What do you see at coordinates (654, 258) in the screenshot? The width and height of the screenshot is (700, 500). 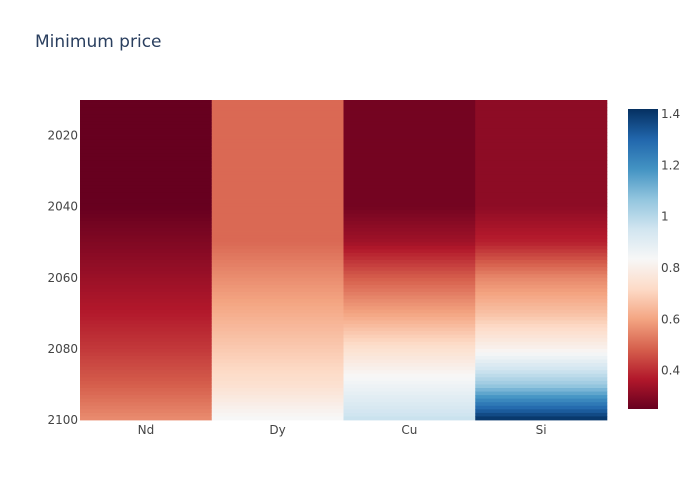 I see `colorbar: 0.4 0.6 0.8 1 1.2 1.4` at bounding box center [654, 258].